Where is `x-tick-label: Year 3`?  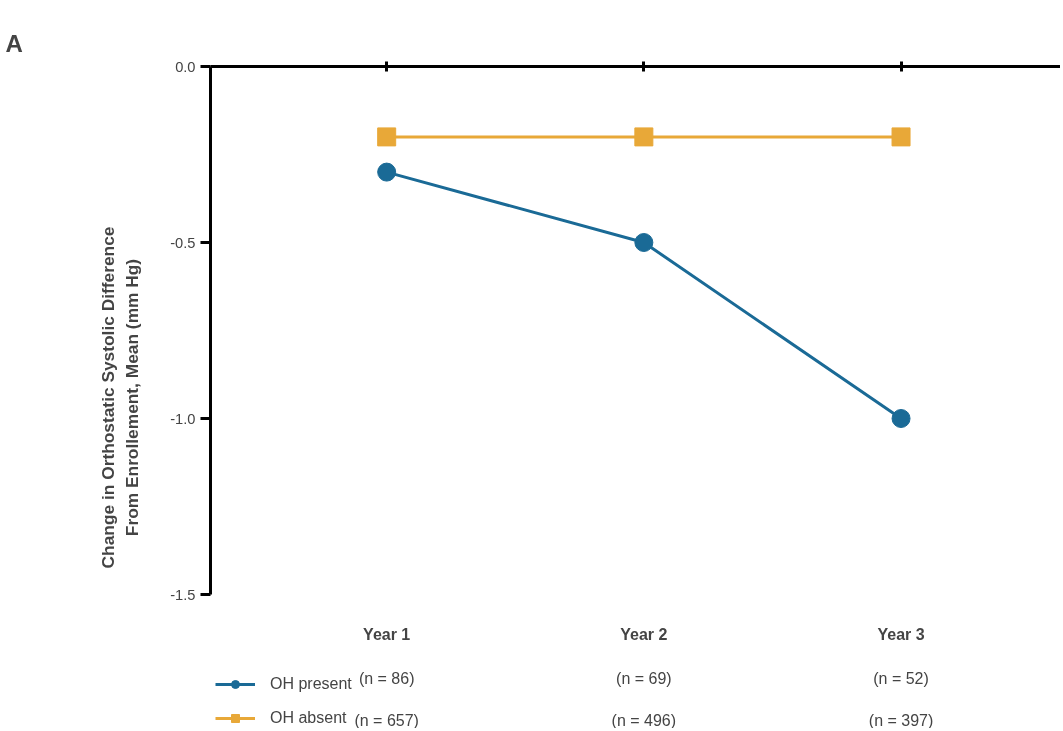 x-tick-label: Year 3 is located at coordinates (901, 634).